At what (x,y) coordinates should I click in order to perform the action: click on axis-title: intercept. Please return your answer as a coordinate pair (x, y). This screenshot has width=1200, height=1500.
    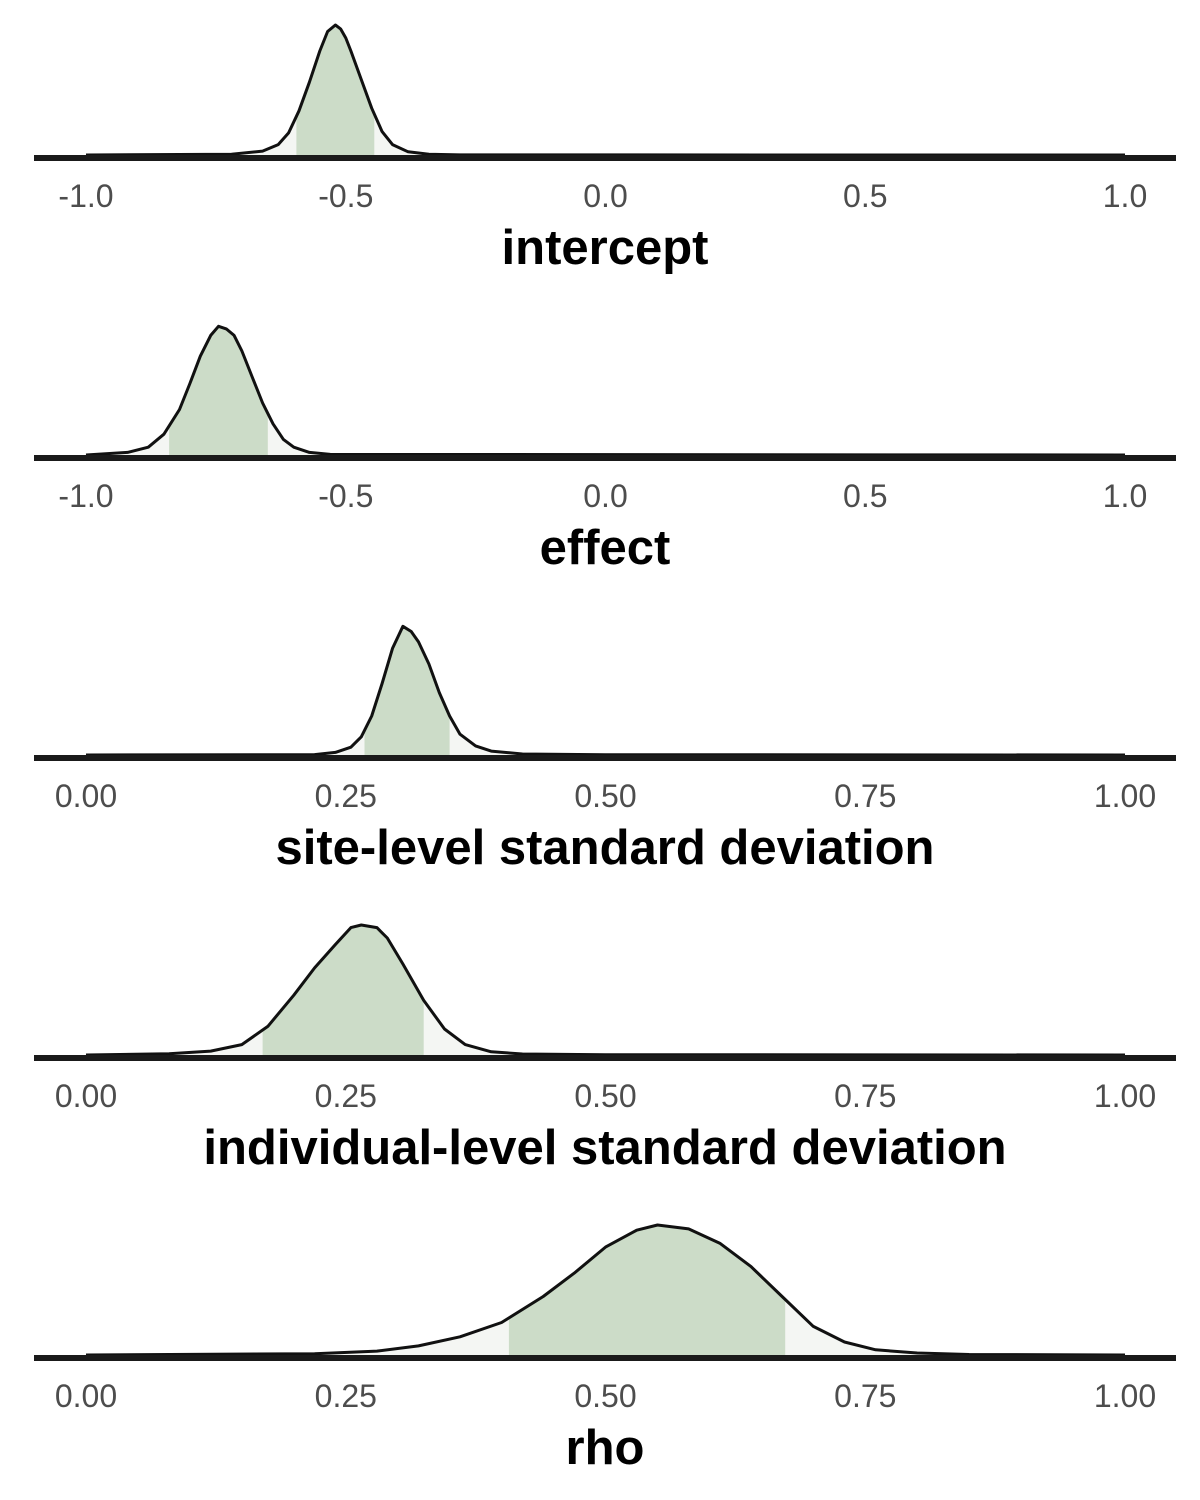
    Looking at the image, I should click on (605, 248).